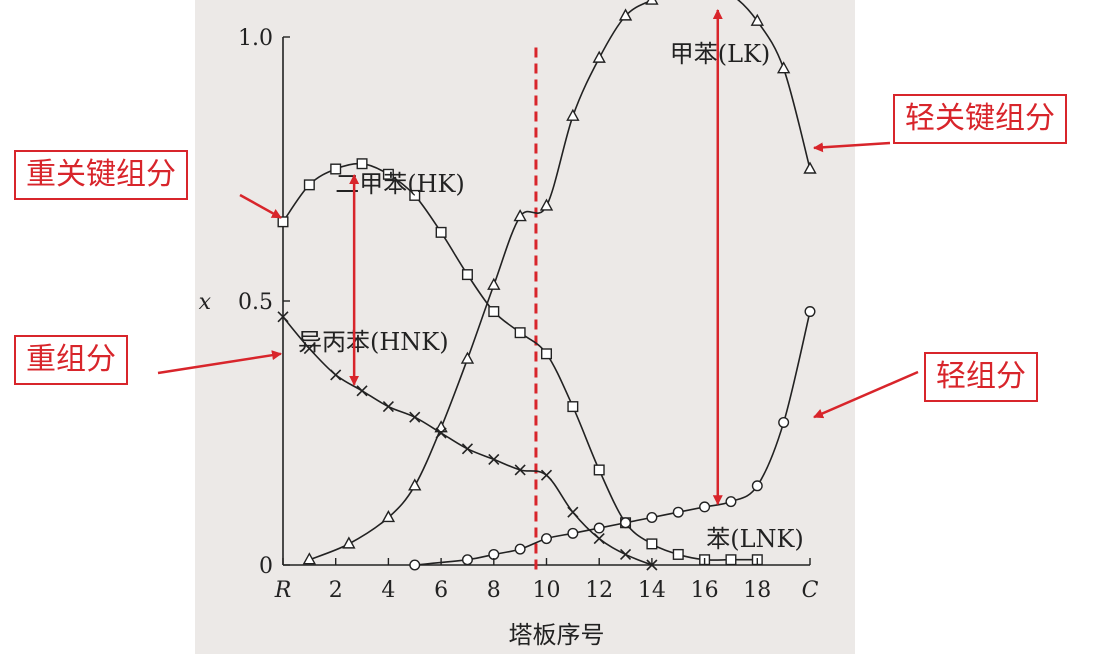 The image size is (1110, 654). I want to click on x-tick-label: 2, so click(336, 590).